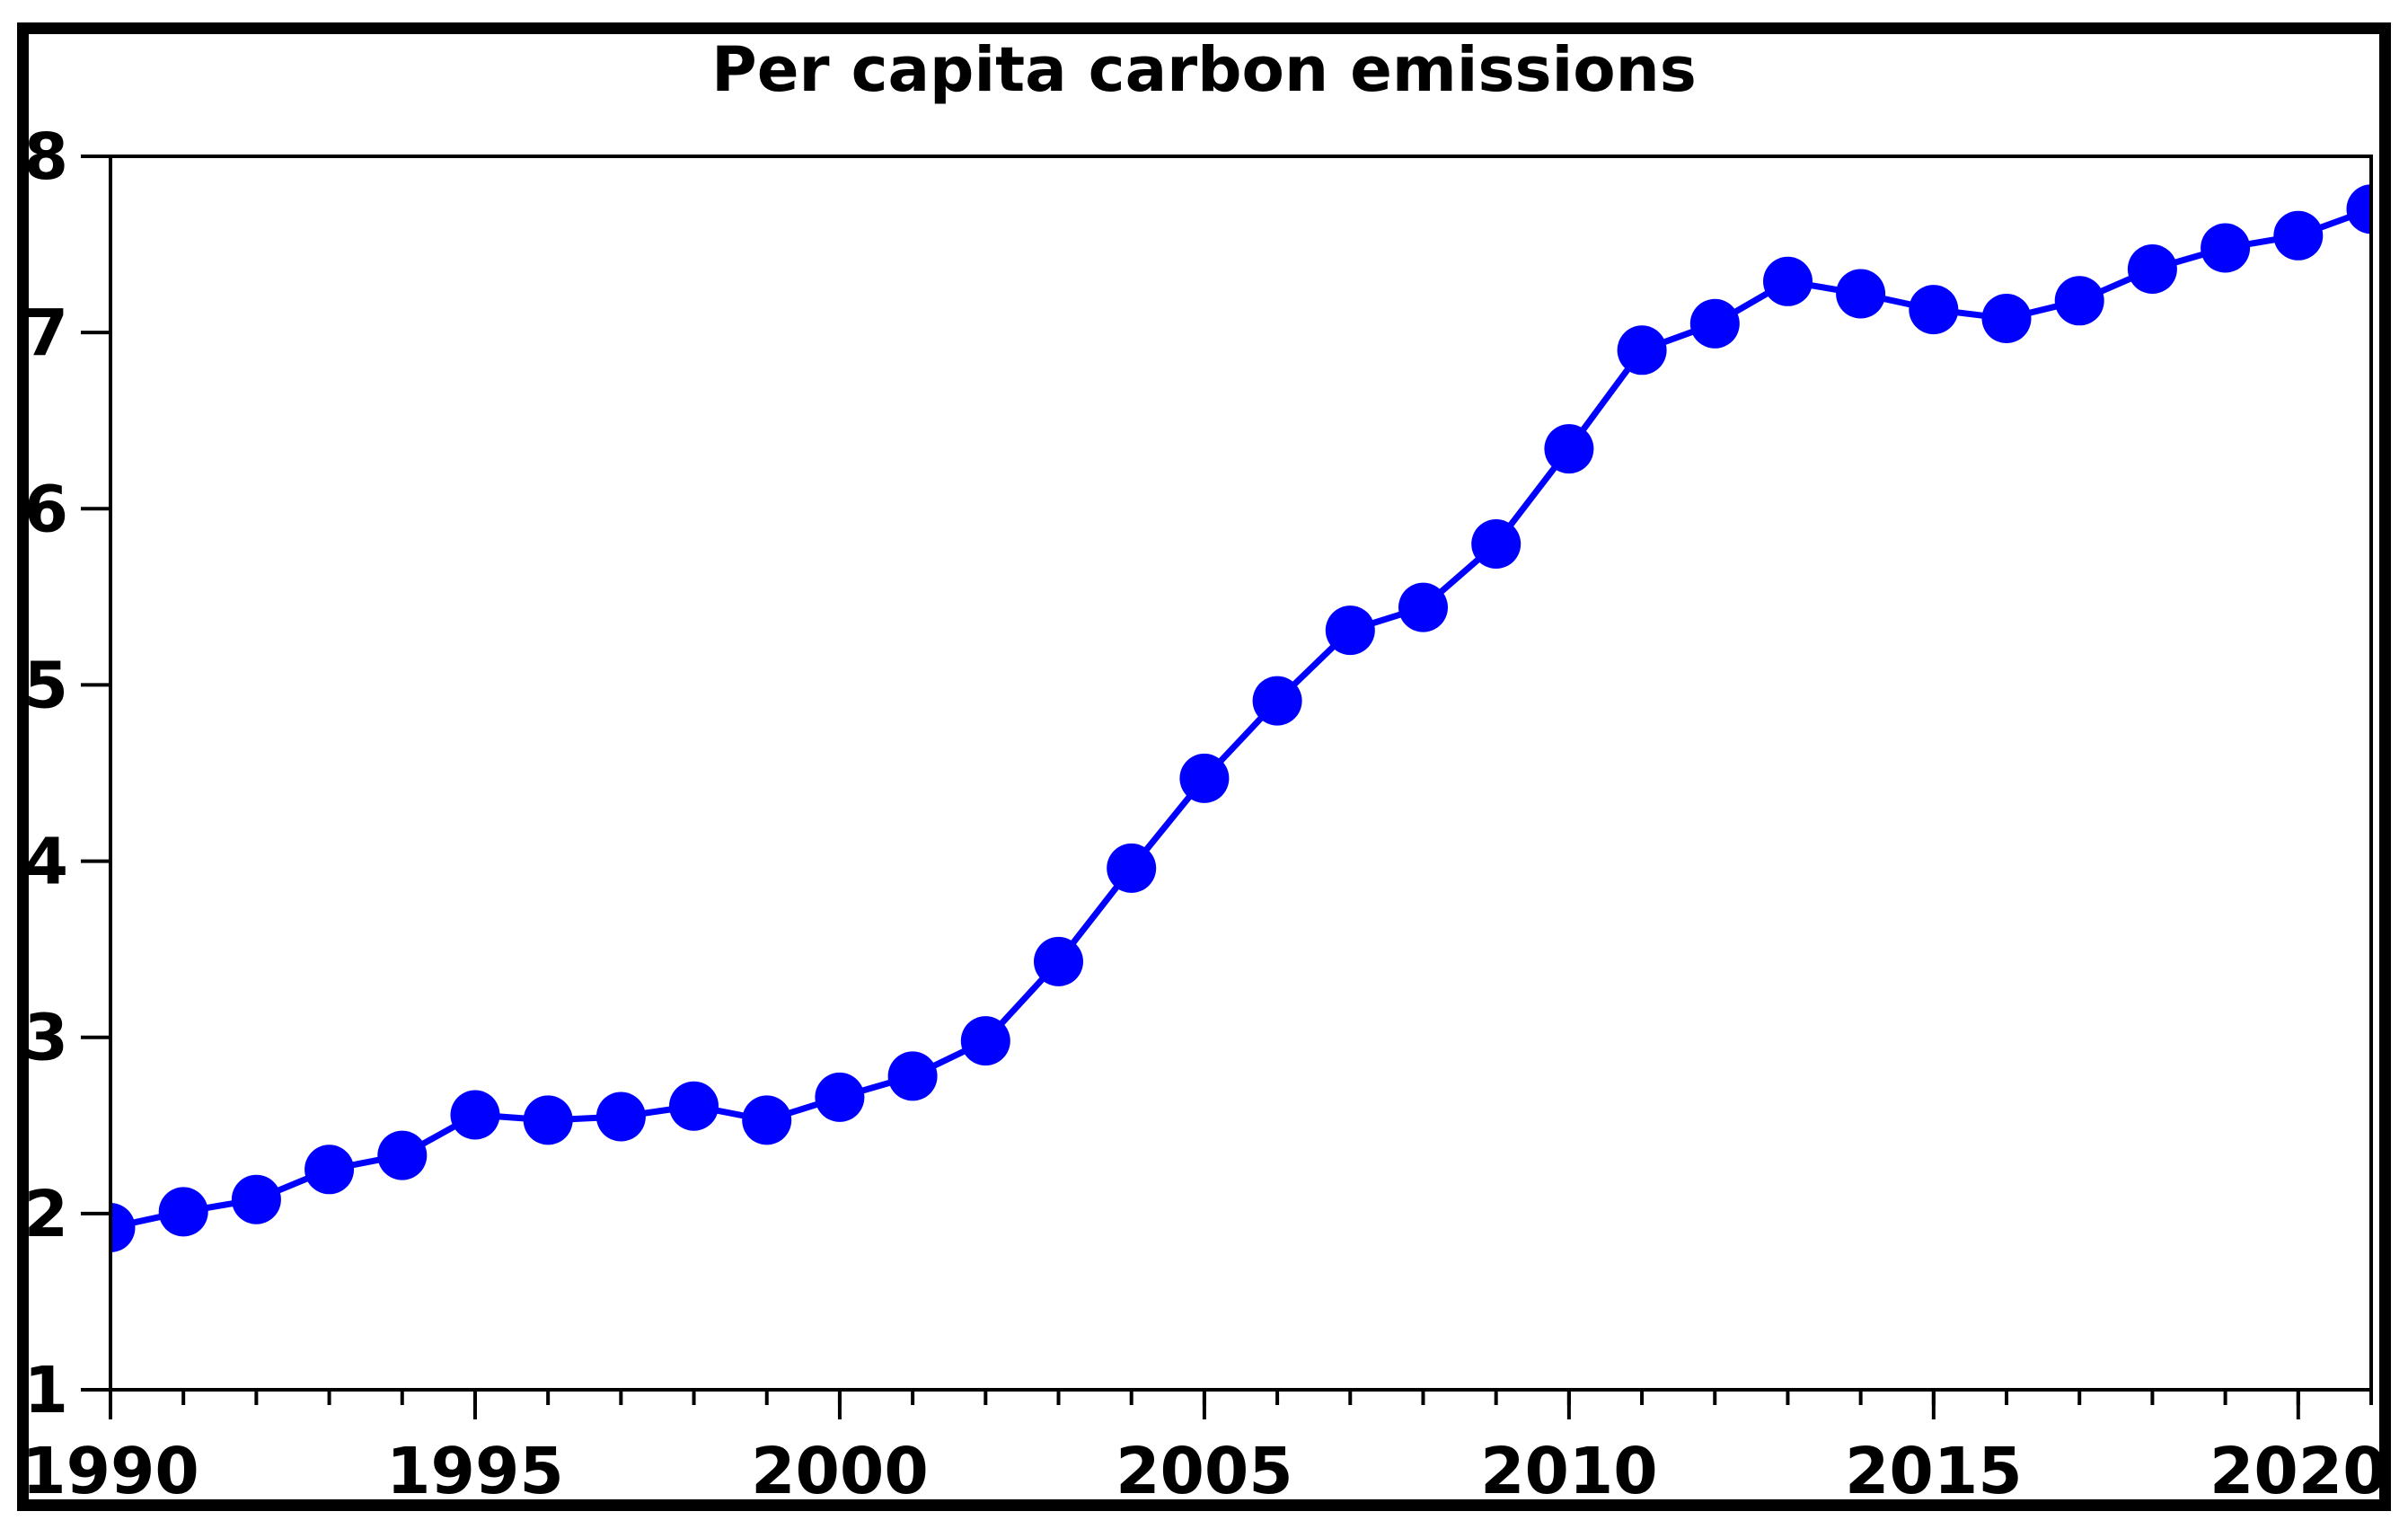 The image size is (2408, 1529). I want to click on x-tick-label: 1995, so click(475, 1471).